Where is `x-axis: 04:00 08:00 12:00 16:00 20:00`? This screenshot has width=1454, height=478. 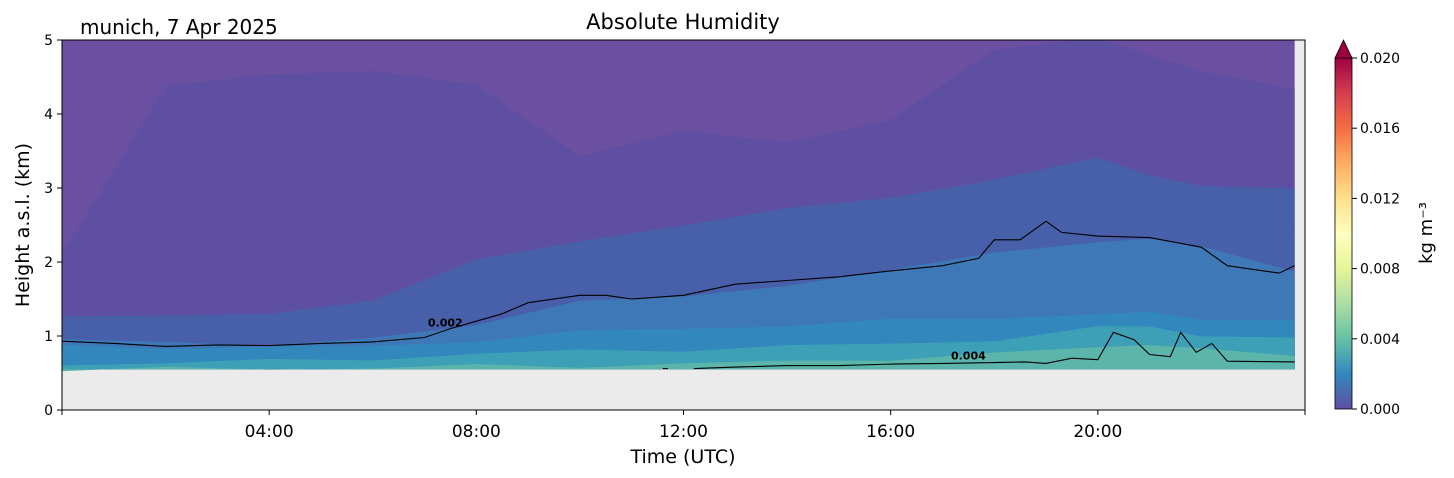
x-axis: 04:00 08:00 12:00 16:00 20:00 is located at coordinates (683, 426).